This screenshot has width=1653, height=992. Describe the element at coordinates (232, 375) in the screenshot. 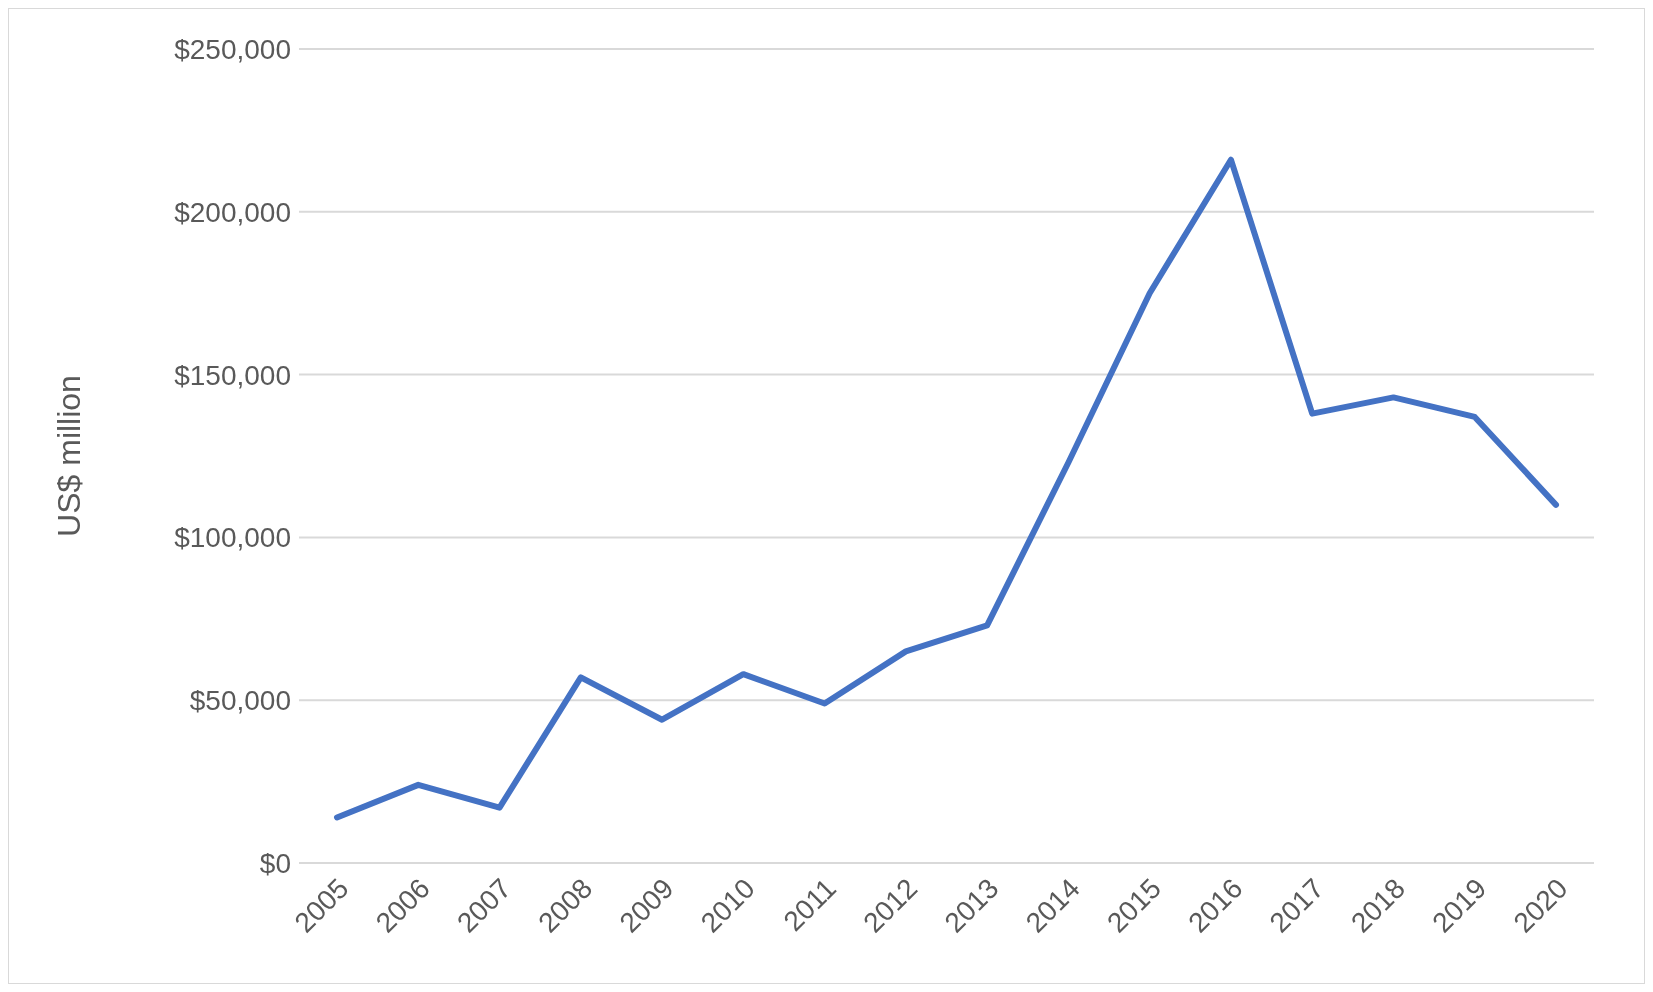

I see `y-tick-label: $150,000` at that location.